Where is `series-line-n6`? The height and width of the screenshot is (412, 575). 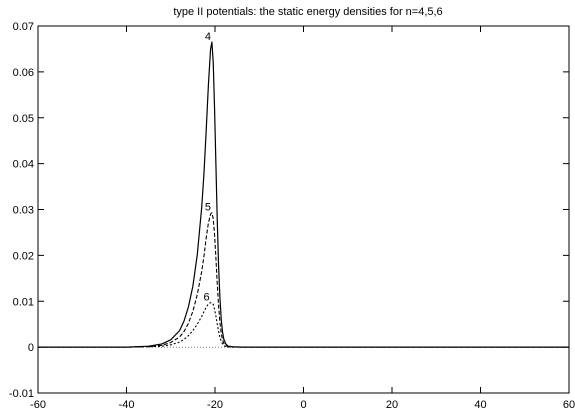 series-line-n6 is located at coordinates (303, 325).